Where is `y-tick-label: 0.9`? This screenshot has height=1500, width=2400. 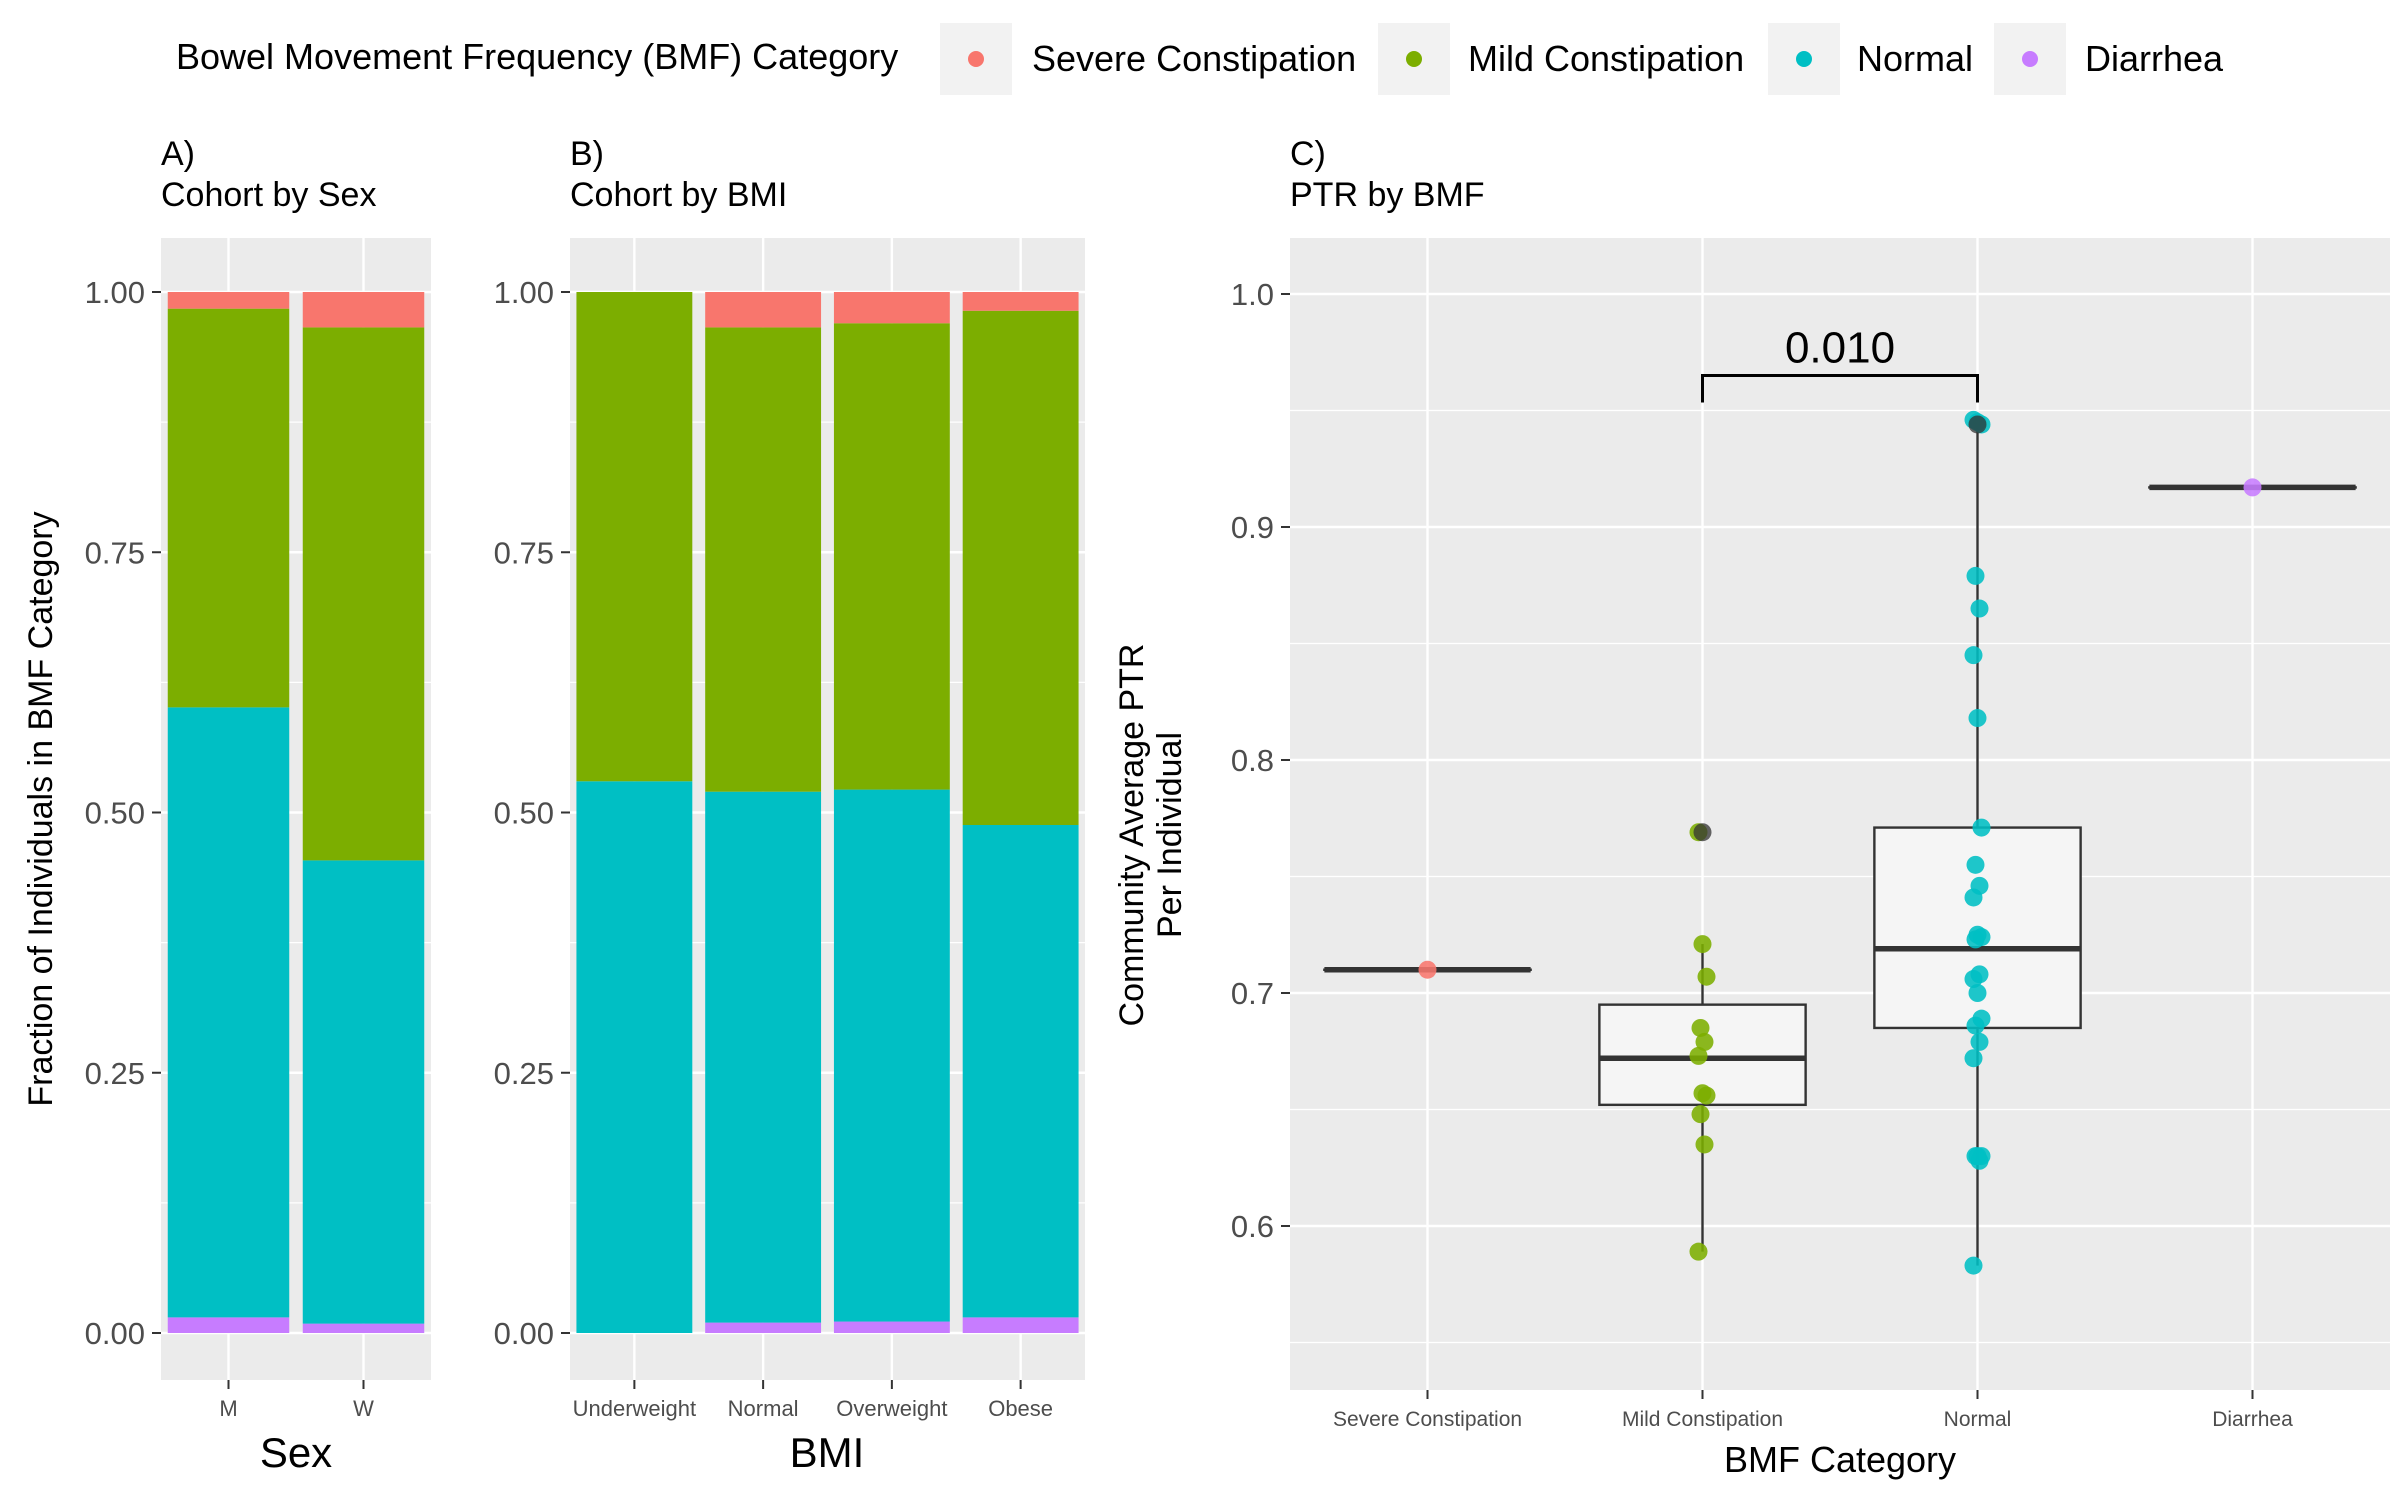 y-tick-label: 0.9 is located at coordinates (1252, 527).